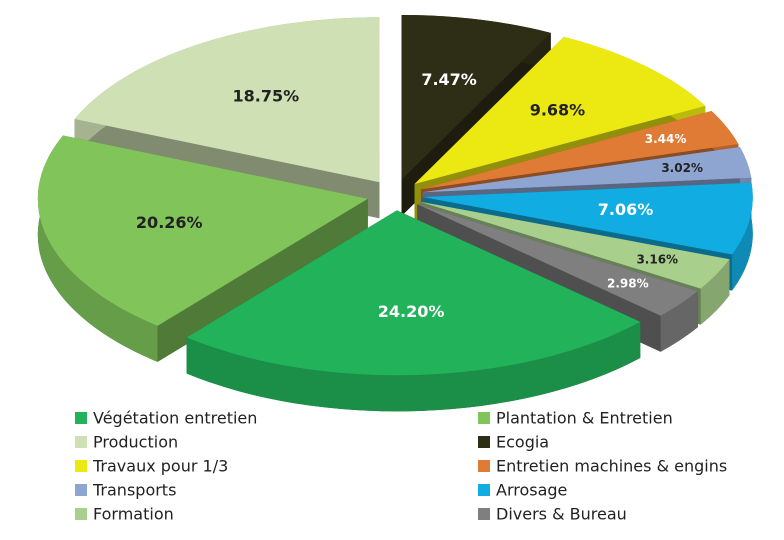  I want to click on data-label: 20.26%, so click(169, 222).